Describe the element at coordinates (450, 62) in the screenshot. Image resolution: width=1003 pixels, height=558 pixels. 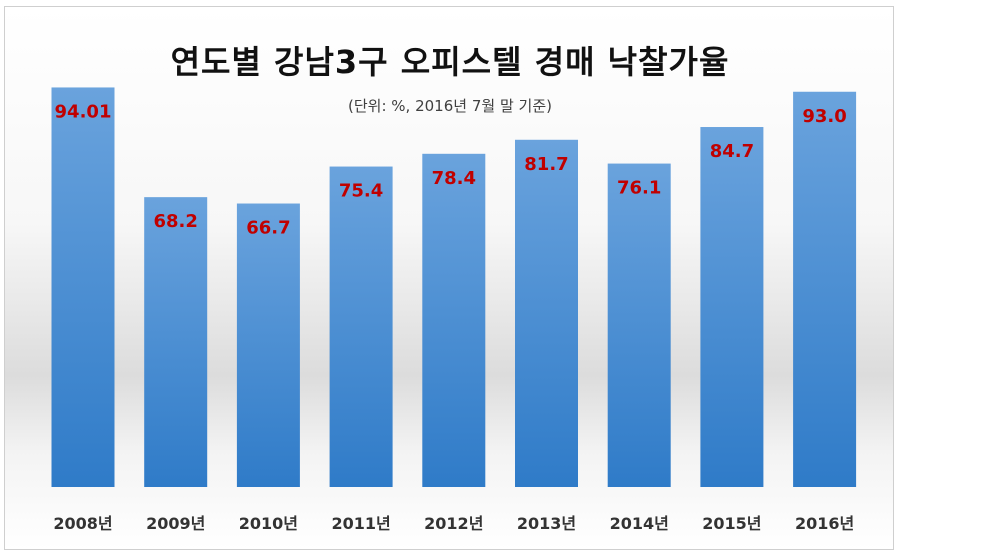
I see `chart-title: 연도별 강남3구 오피스텔 경매 낙찰가율` at that location.